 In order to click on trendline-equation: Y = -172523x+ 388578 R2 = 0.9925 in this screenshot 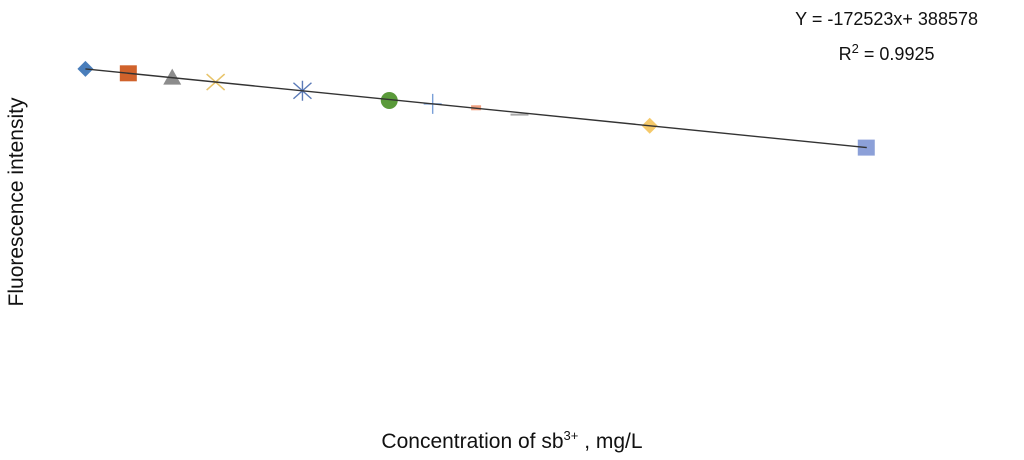, I will do `click(886, 36)`.